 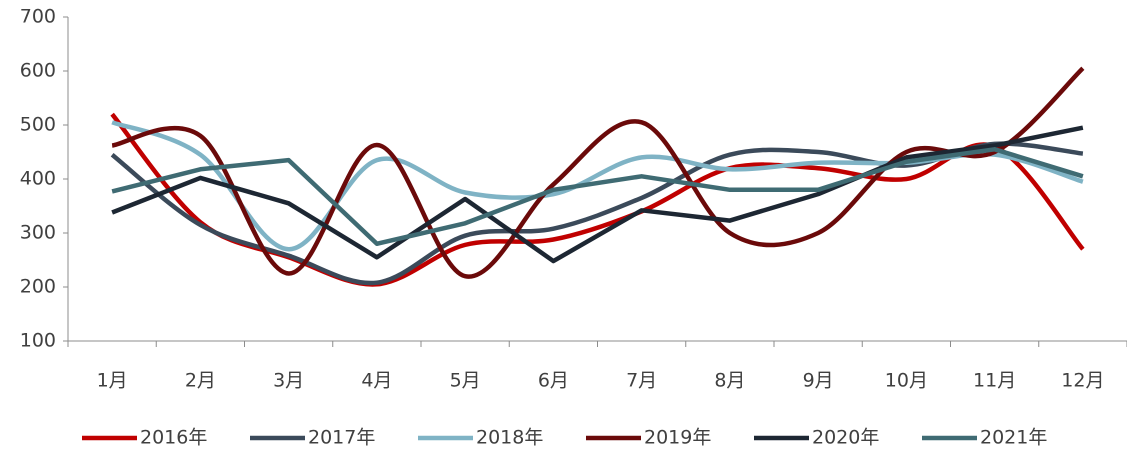 What do you see at coordinates (677, 438) in the screenshot?
I see `legend-label: 2019年` at bounding box center [677, 438].